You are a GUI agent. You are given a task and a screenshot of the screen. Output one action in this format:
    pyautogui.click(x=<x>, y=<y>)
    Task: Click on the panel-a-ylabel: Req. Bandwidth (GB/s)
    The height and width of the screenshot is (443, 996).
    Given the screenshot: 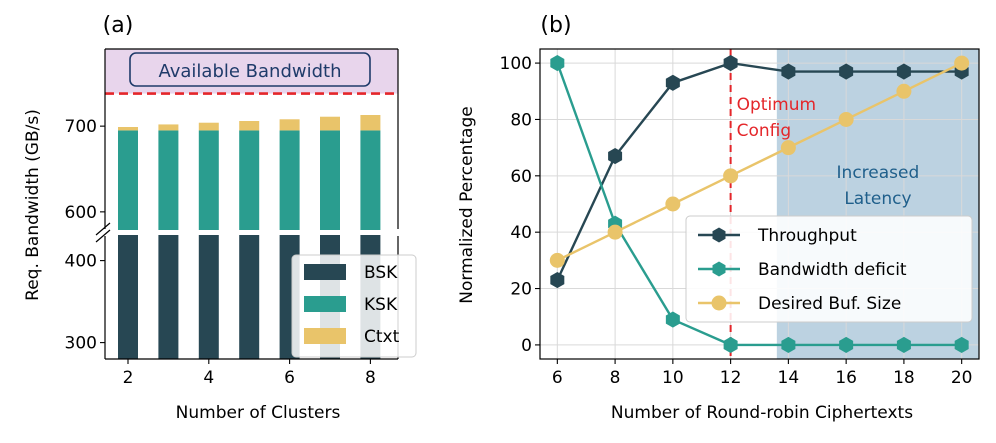 What is the action you would take?
    pyautogui.click(x=33, y=205)
    